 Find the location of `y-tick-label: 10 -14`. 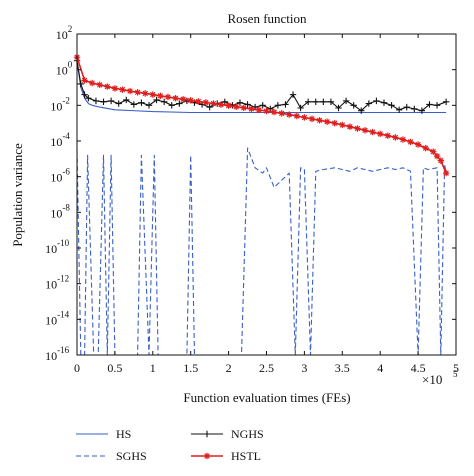

y-tick-label: 10 -14 is located at coordinates (57, 318).